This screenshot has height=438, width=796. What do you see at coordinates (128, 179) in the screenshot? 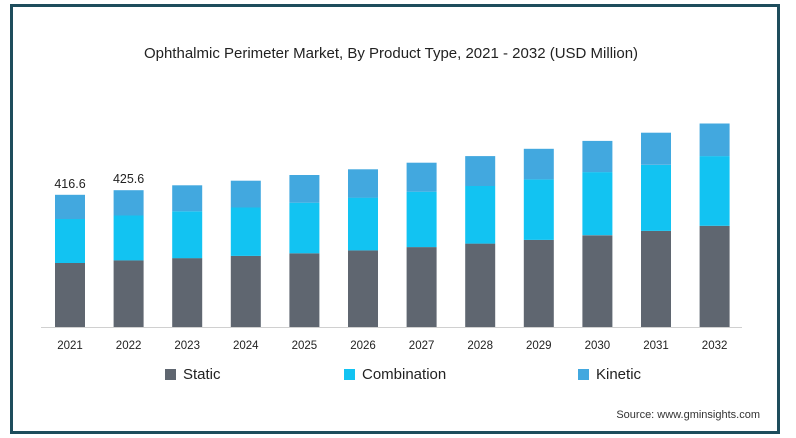
I see `data-label-2022: 425.6` at bounding box center [128, 179].